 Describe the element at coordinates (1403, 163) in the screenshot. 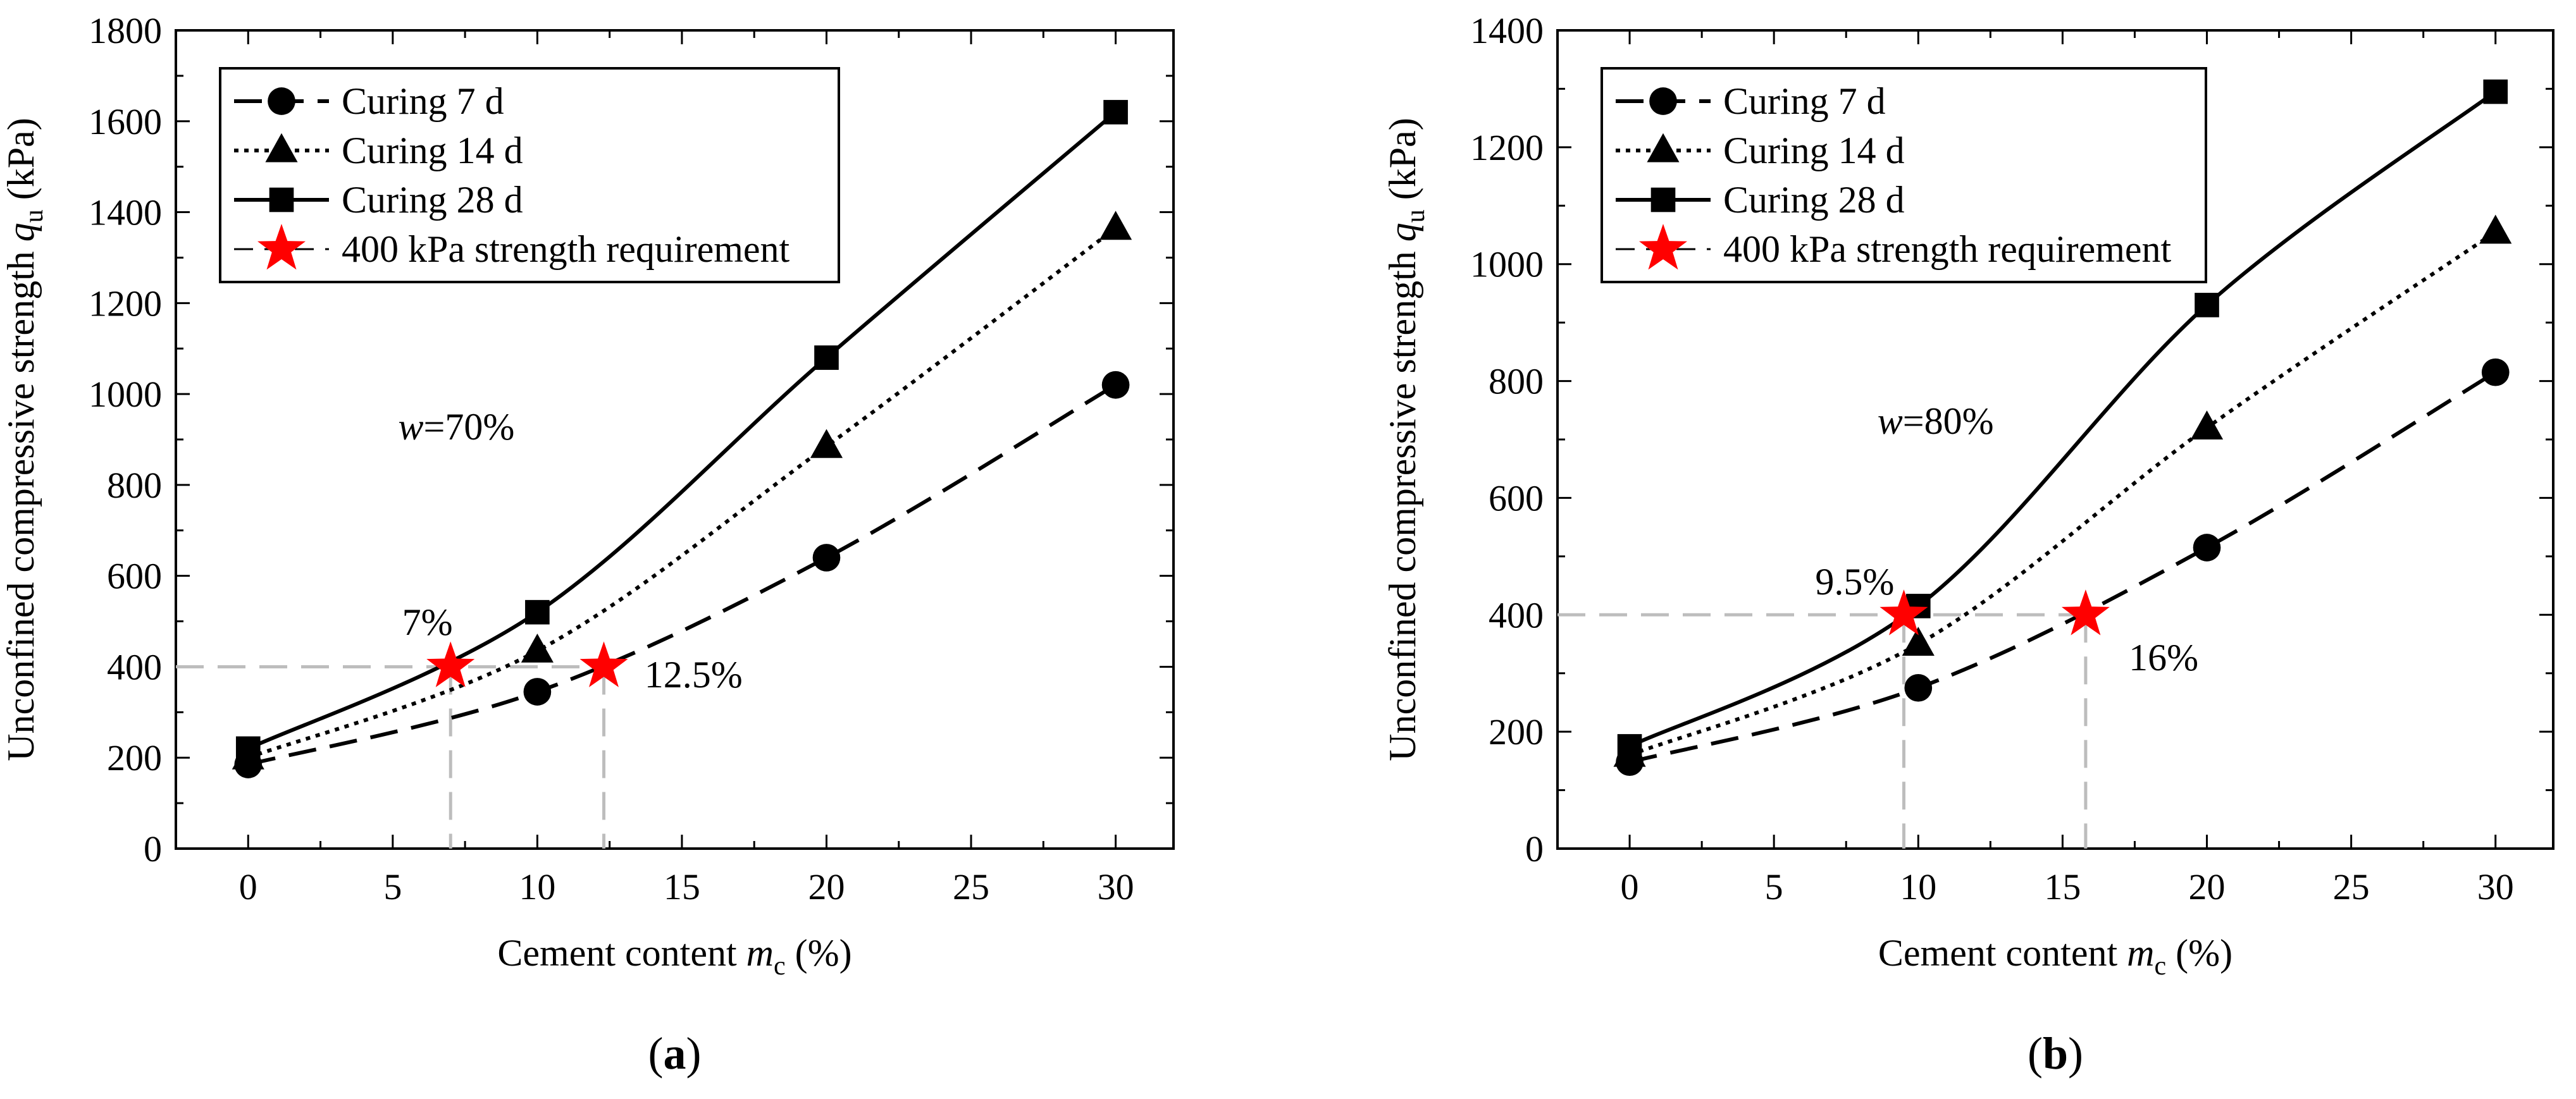

I see `y-axis-title-unit: (kPa)` at that location.